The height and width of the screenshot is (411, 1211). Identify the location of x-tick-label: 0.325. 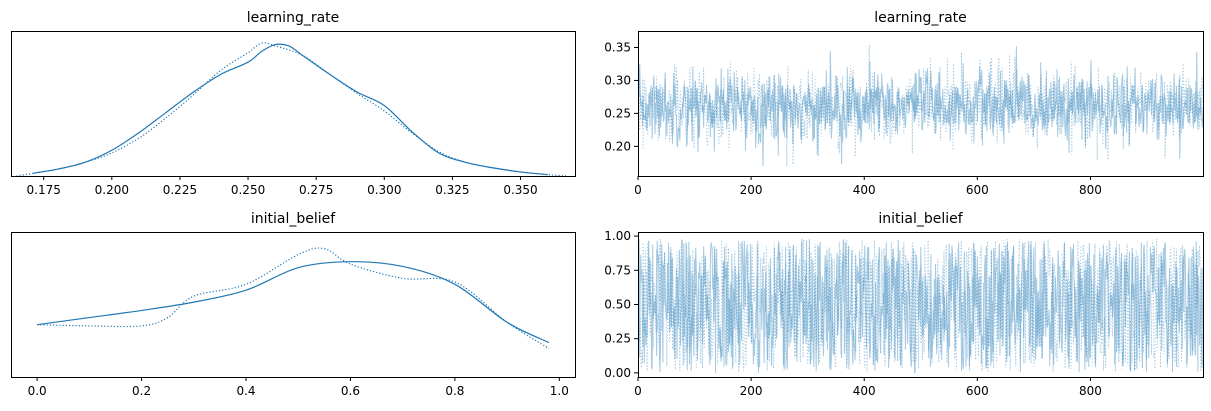
(452, 190).